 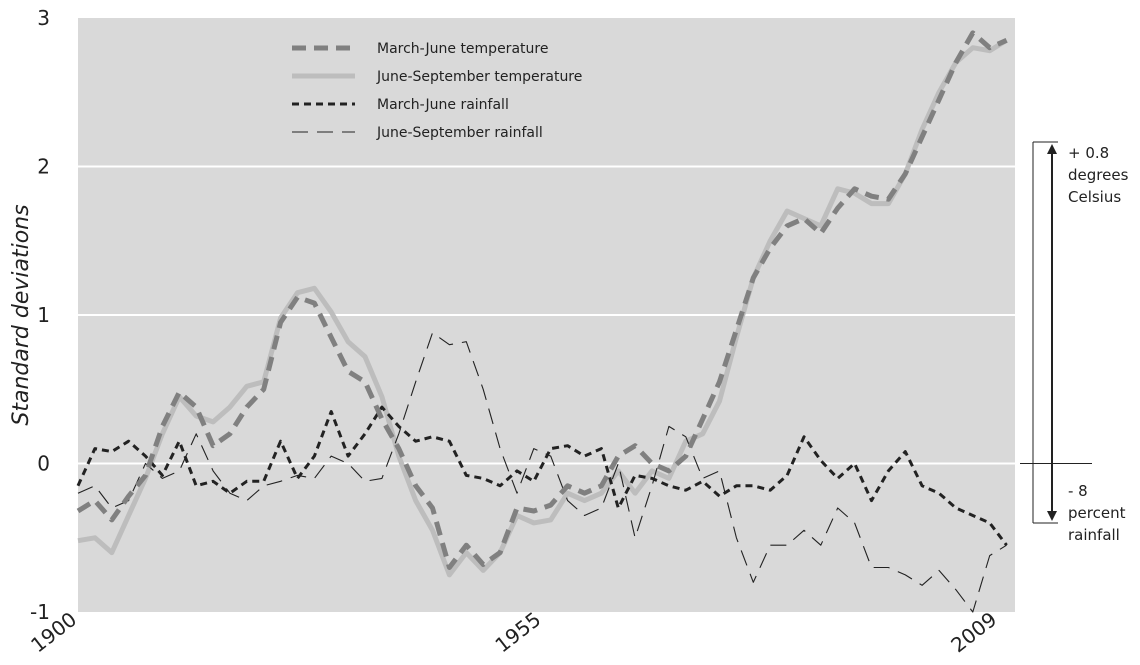 What do you see at coordinates (1052, 149) in the screenshot?
I see `arrow-up-head` at bounding box center [1052, 149].